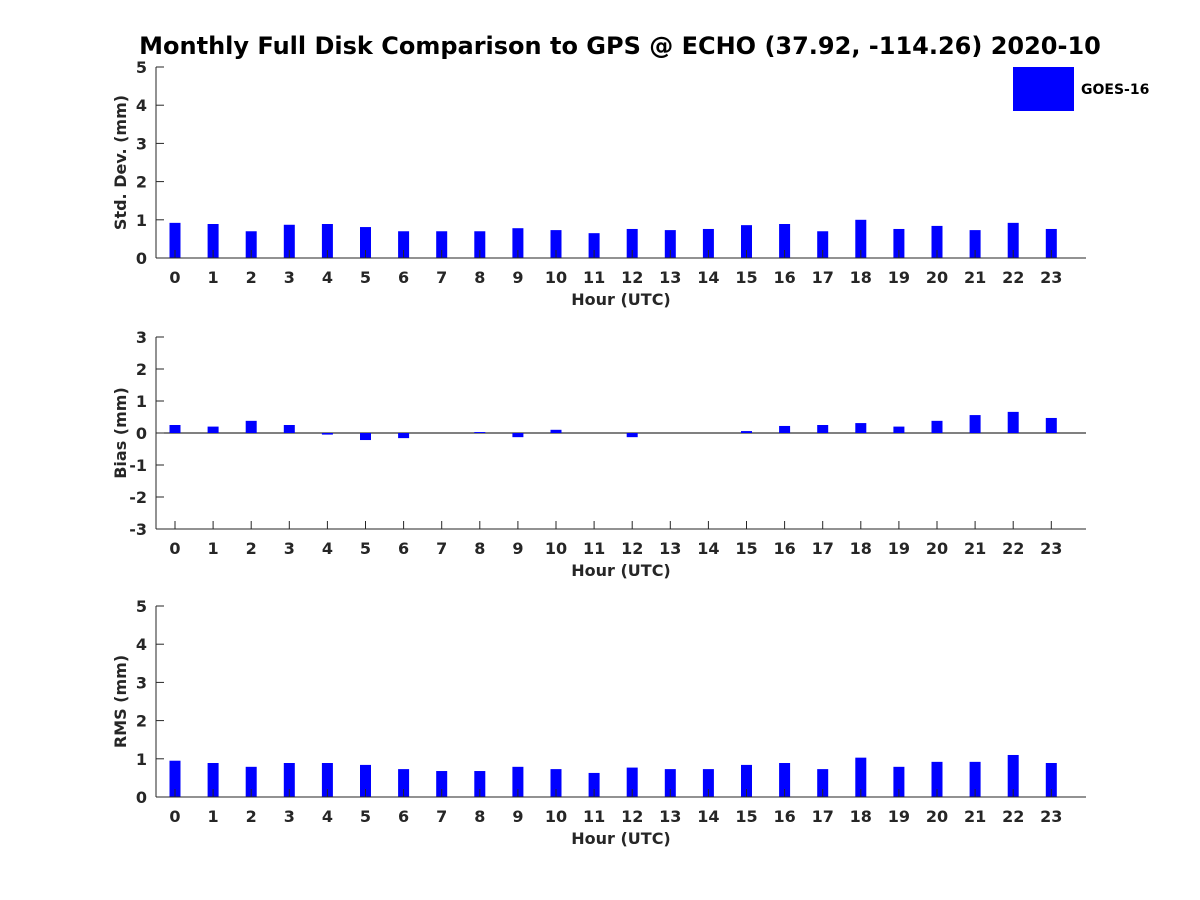  I want to click on bias-x-tick-label: 6, so click(403, 548).